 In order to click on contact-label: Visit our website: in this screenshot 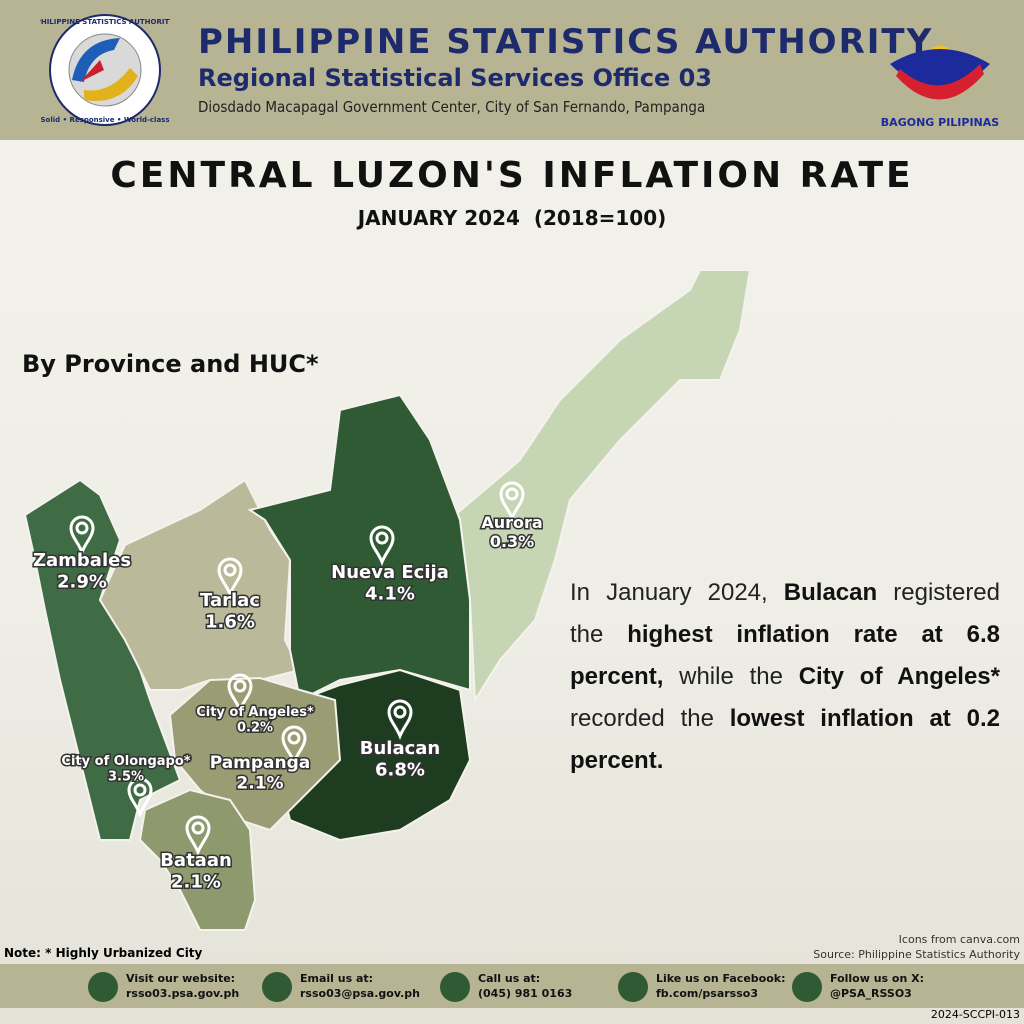, I will do `click(181, 979)`.